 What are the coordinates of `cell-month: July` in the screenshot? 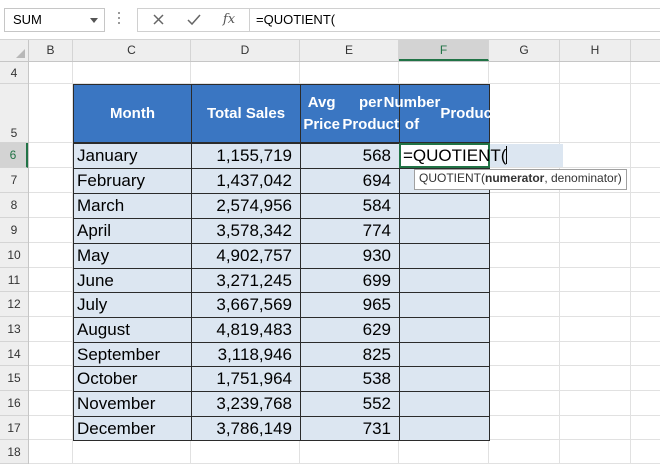 It's located at (132, 305).